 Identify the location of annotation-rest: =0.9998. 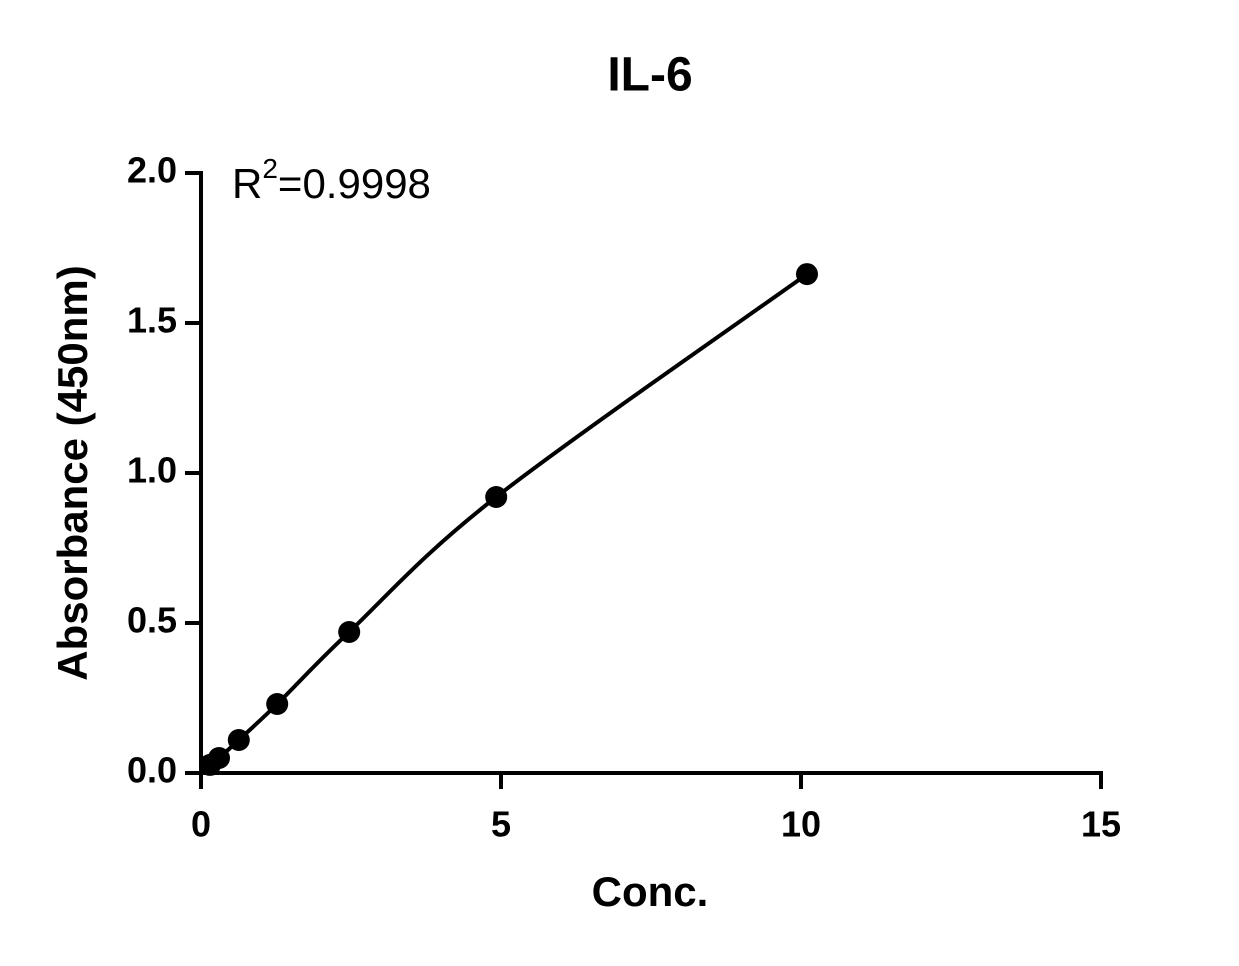
(354, 183).